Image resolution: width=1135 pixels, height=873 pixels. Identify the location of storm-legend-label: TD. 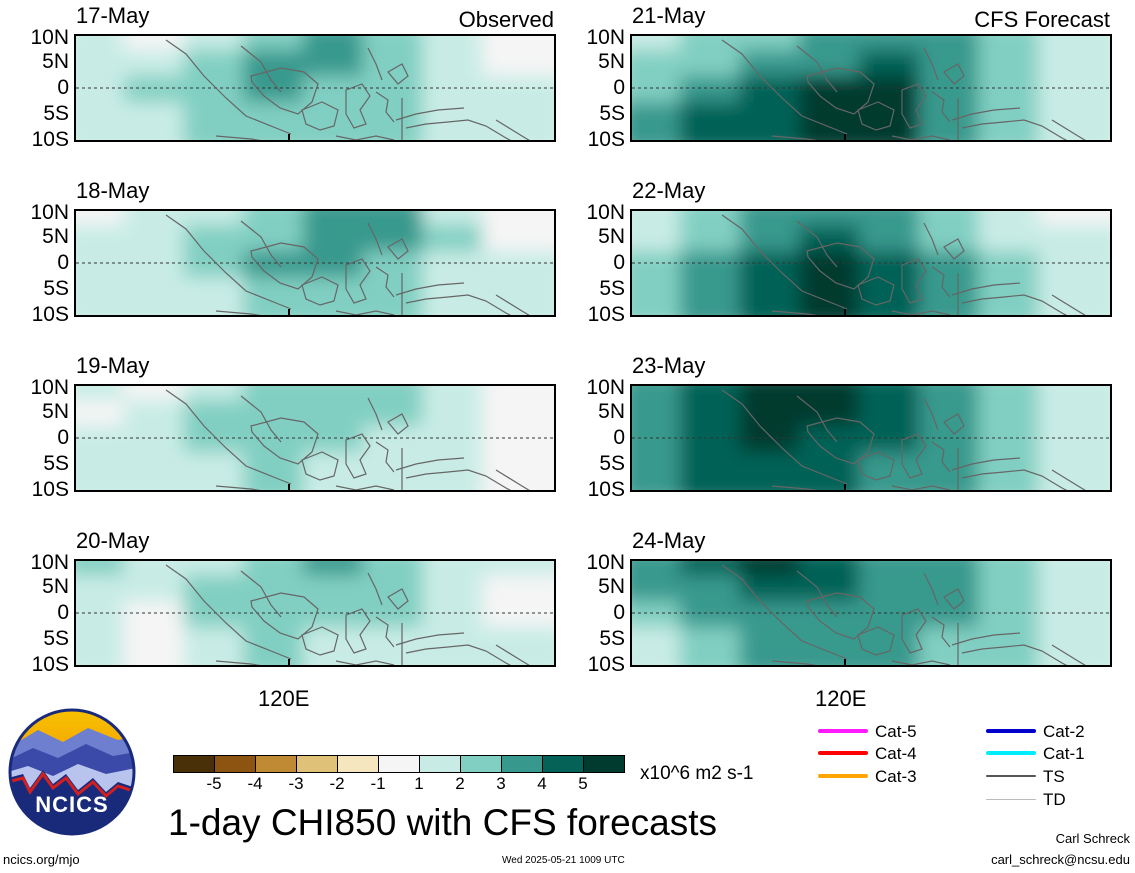
(1054, 799).